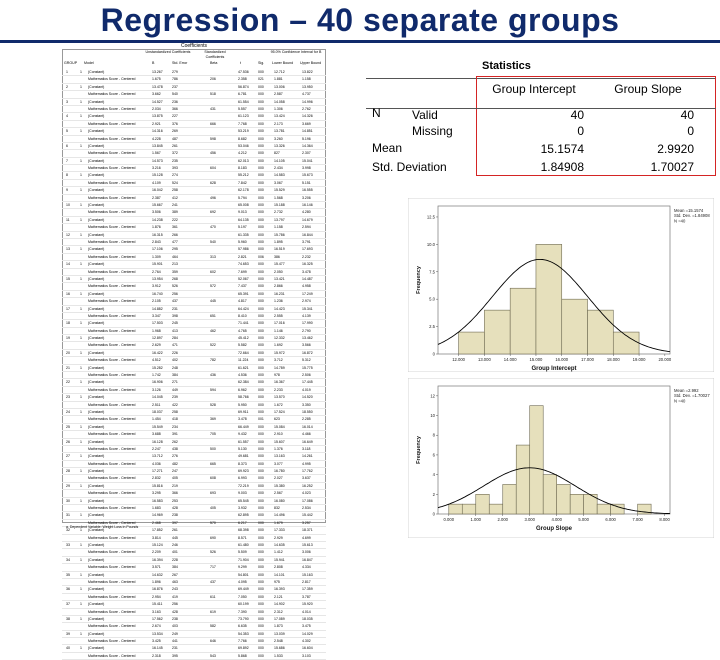 The width and height of the screenshot is (720, 660). What do you see at coordinates (278, 537) in the screenshot?
I see `table-cell: 2.929` at bounding box center [278, 537].